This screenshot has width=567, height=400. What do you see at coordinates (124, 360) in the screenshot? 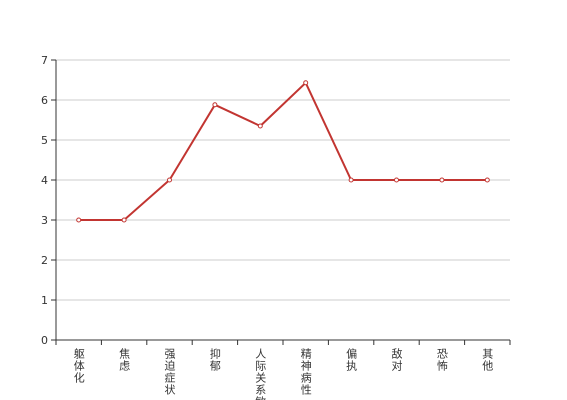
I see `x-tick-label: 焦虑` at bounding box center [124, 360].